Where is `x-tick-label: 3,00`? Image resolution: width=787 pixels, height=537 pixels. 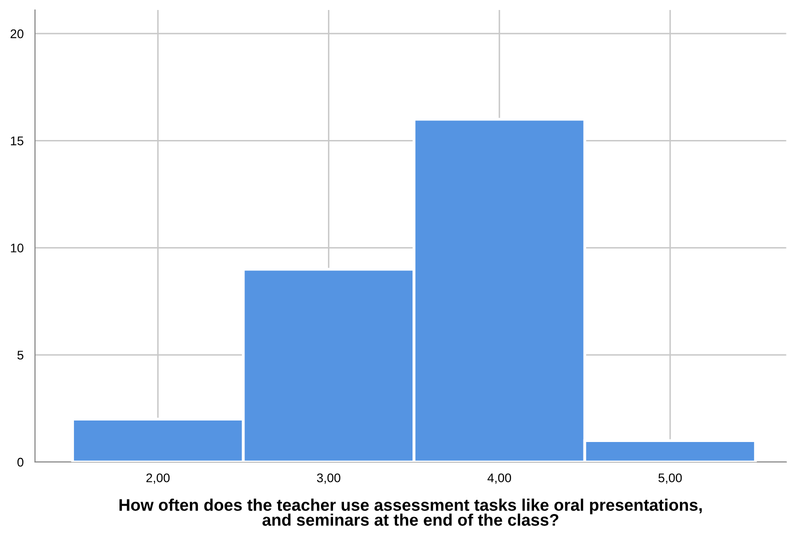 x-tick-label: 3,00 is located at coordinates (328, 478).